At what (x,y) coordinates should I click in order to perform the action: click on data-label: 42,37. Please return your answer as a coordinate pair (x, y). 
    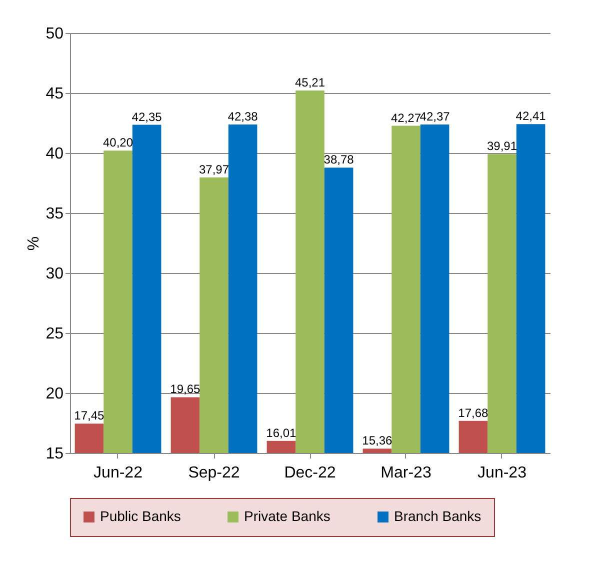
    Looking at the image, I should click on (435, 117).